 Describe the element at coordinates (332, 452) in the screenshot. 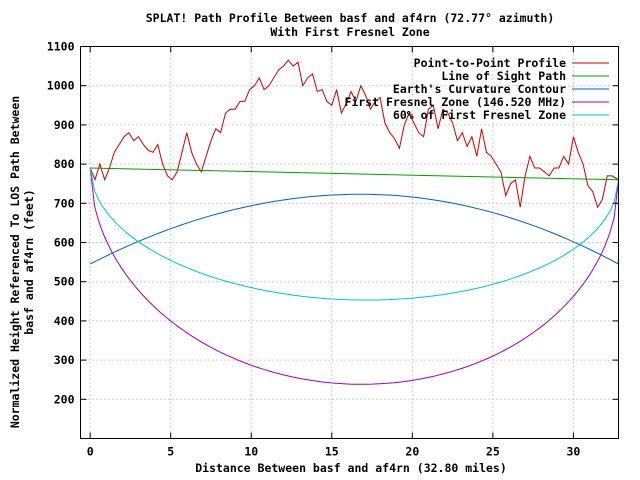

I see `x-tick-label: 15` at that location.